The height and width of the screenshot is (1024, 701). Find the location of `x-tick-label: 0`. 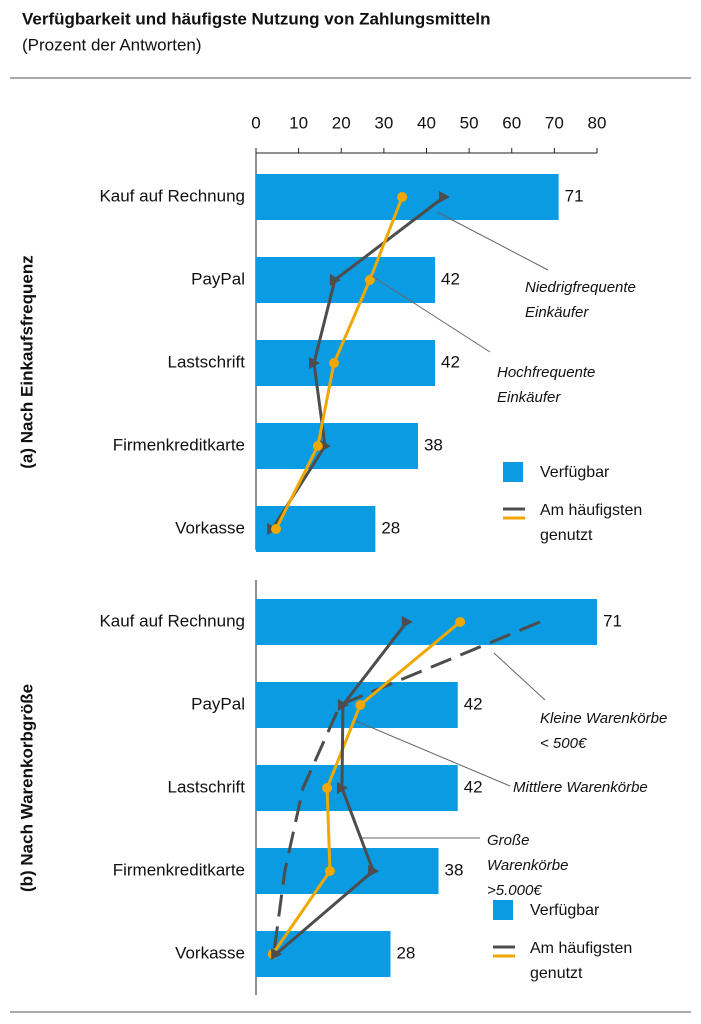

x-tick-label: 0 is located at coordinates (255, 122).